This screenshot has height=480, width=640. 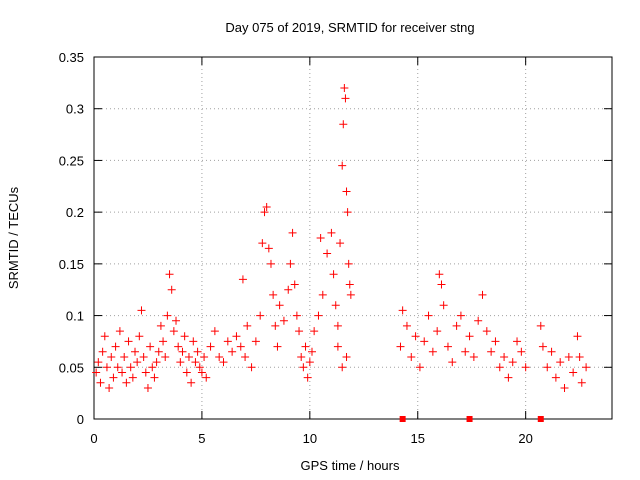 What do you see at coordinates (350, 465) in the screenshot?
I see `x-axis-label: GPS time / hours` at bounding box center [350, 465].